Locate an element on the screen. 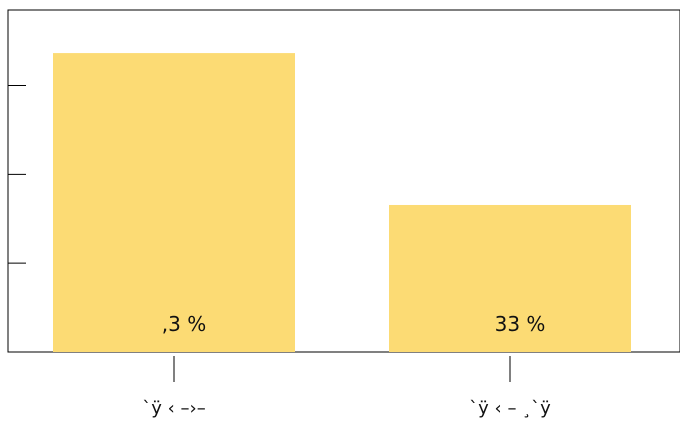 The width and height of the screenshot is (680, 426). data-labels: ,3 % 33 % is located at coordinates (354, 324).